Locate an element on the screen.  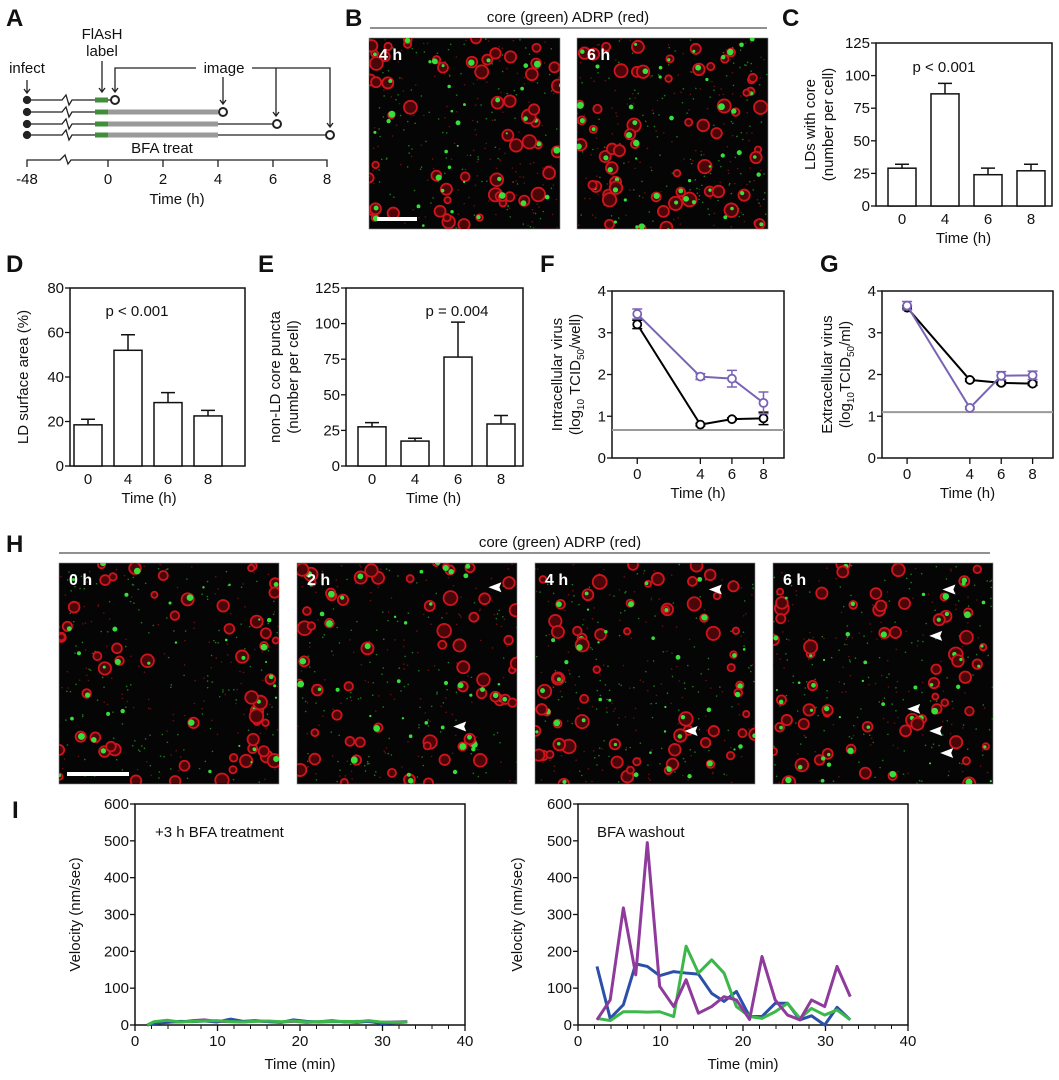
y-tick-label: 0 is located at coordinates (60, 466).